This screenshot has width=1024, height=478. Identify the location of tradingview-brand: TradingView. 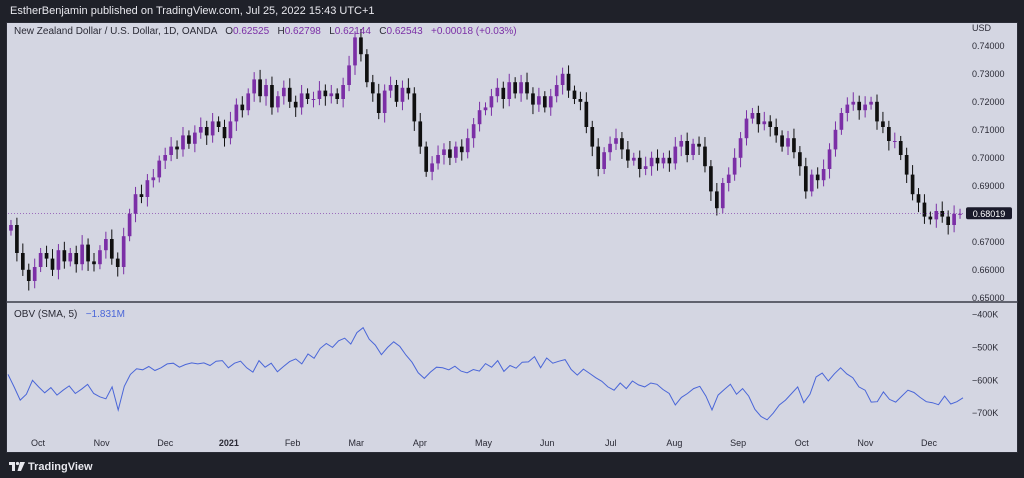
(60, 467).